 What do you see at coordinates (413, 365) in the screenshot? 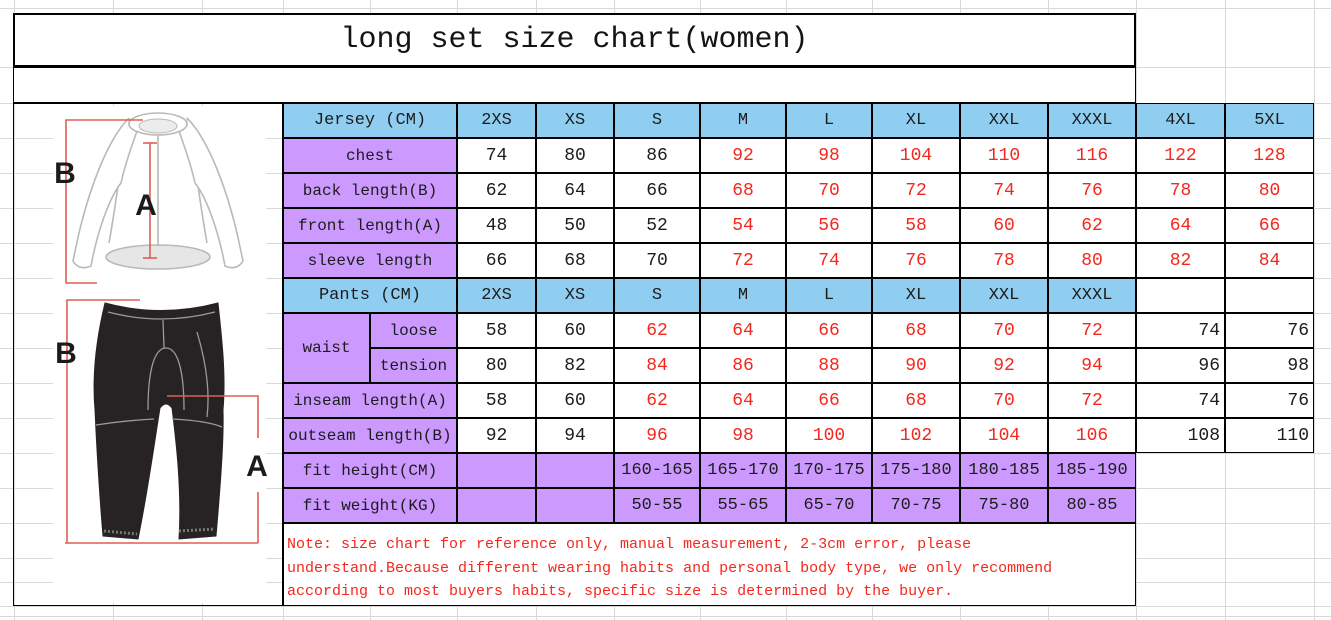
I see `row-label: tension` at bounding box center [413, 365].